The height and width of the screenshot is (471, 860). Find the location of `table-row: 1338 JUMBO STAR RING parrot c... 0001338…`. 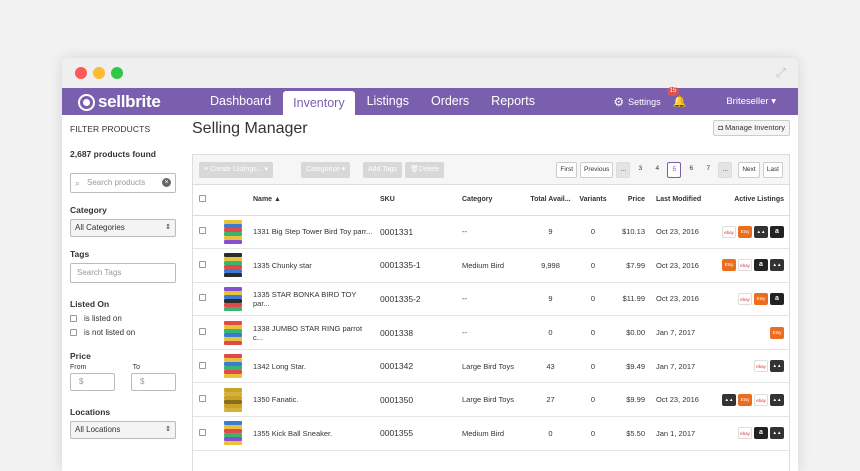

table-row: 1338 JUMBO STAR RING parrot c... 0001338… is located at coordinates (491, 332).